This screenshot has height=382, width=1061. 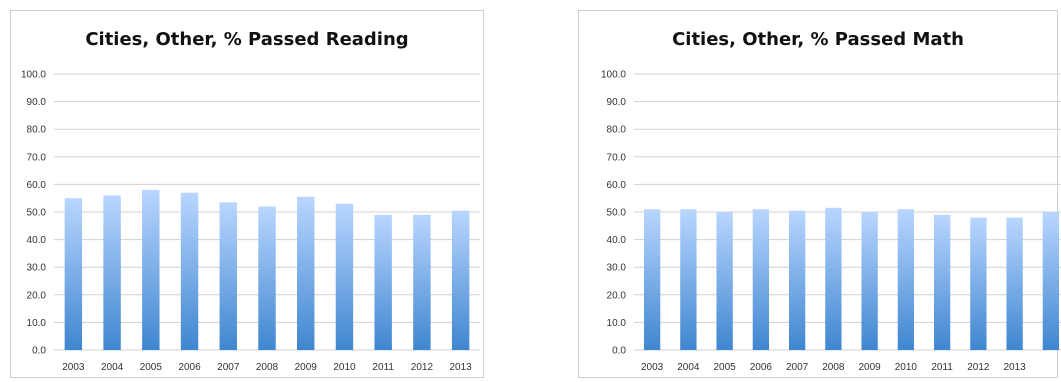 What do you see at coordinates (247, 39) in the screenshot?
I see `chart-title: Cities, Other, % Passed Reading` at bounding box center [247, 39].